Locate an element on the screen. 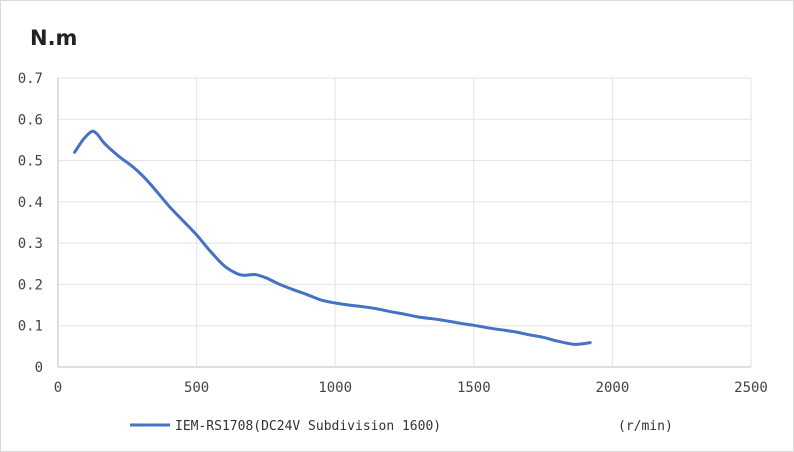 The image size is (794, 452). x-tick-labels: 0 500 1000 1500 2000 2500 is located at coordinates (411, 388).